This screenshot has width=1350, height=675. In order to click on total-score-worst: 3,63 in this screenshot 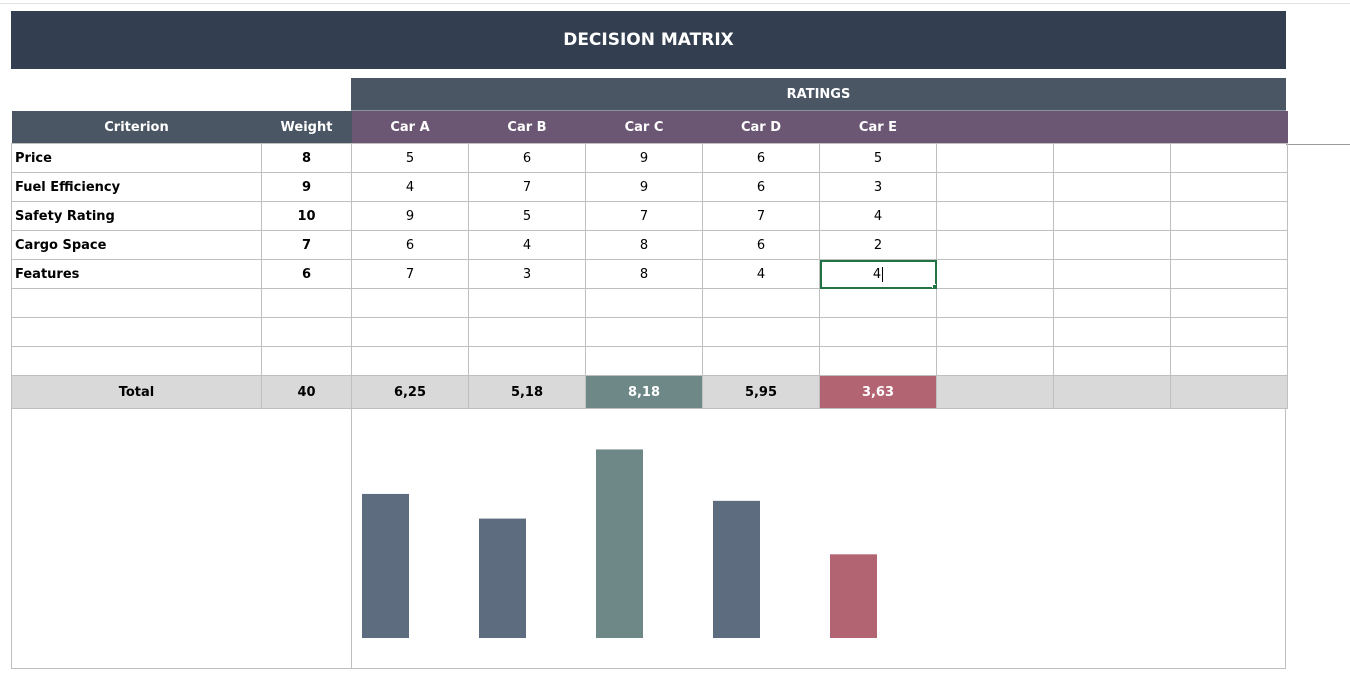, I will do `click(878, 392)`.